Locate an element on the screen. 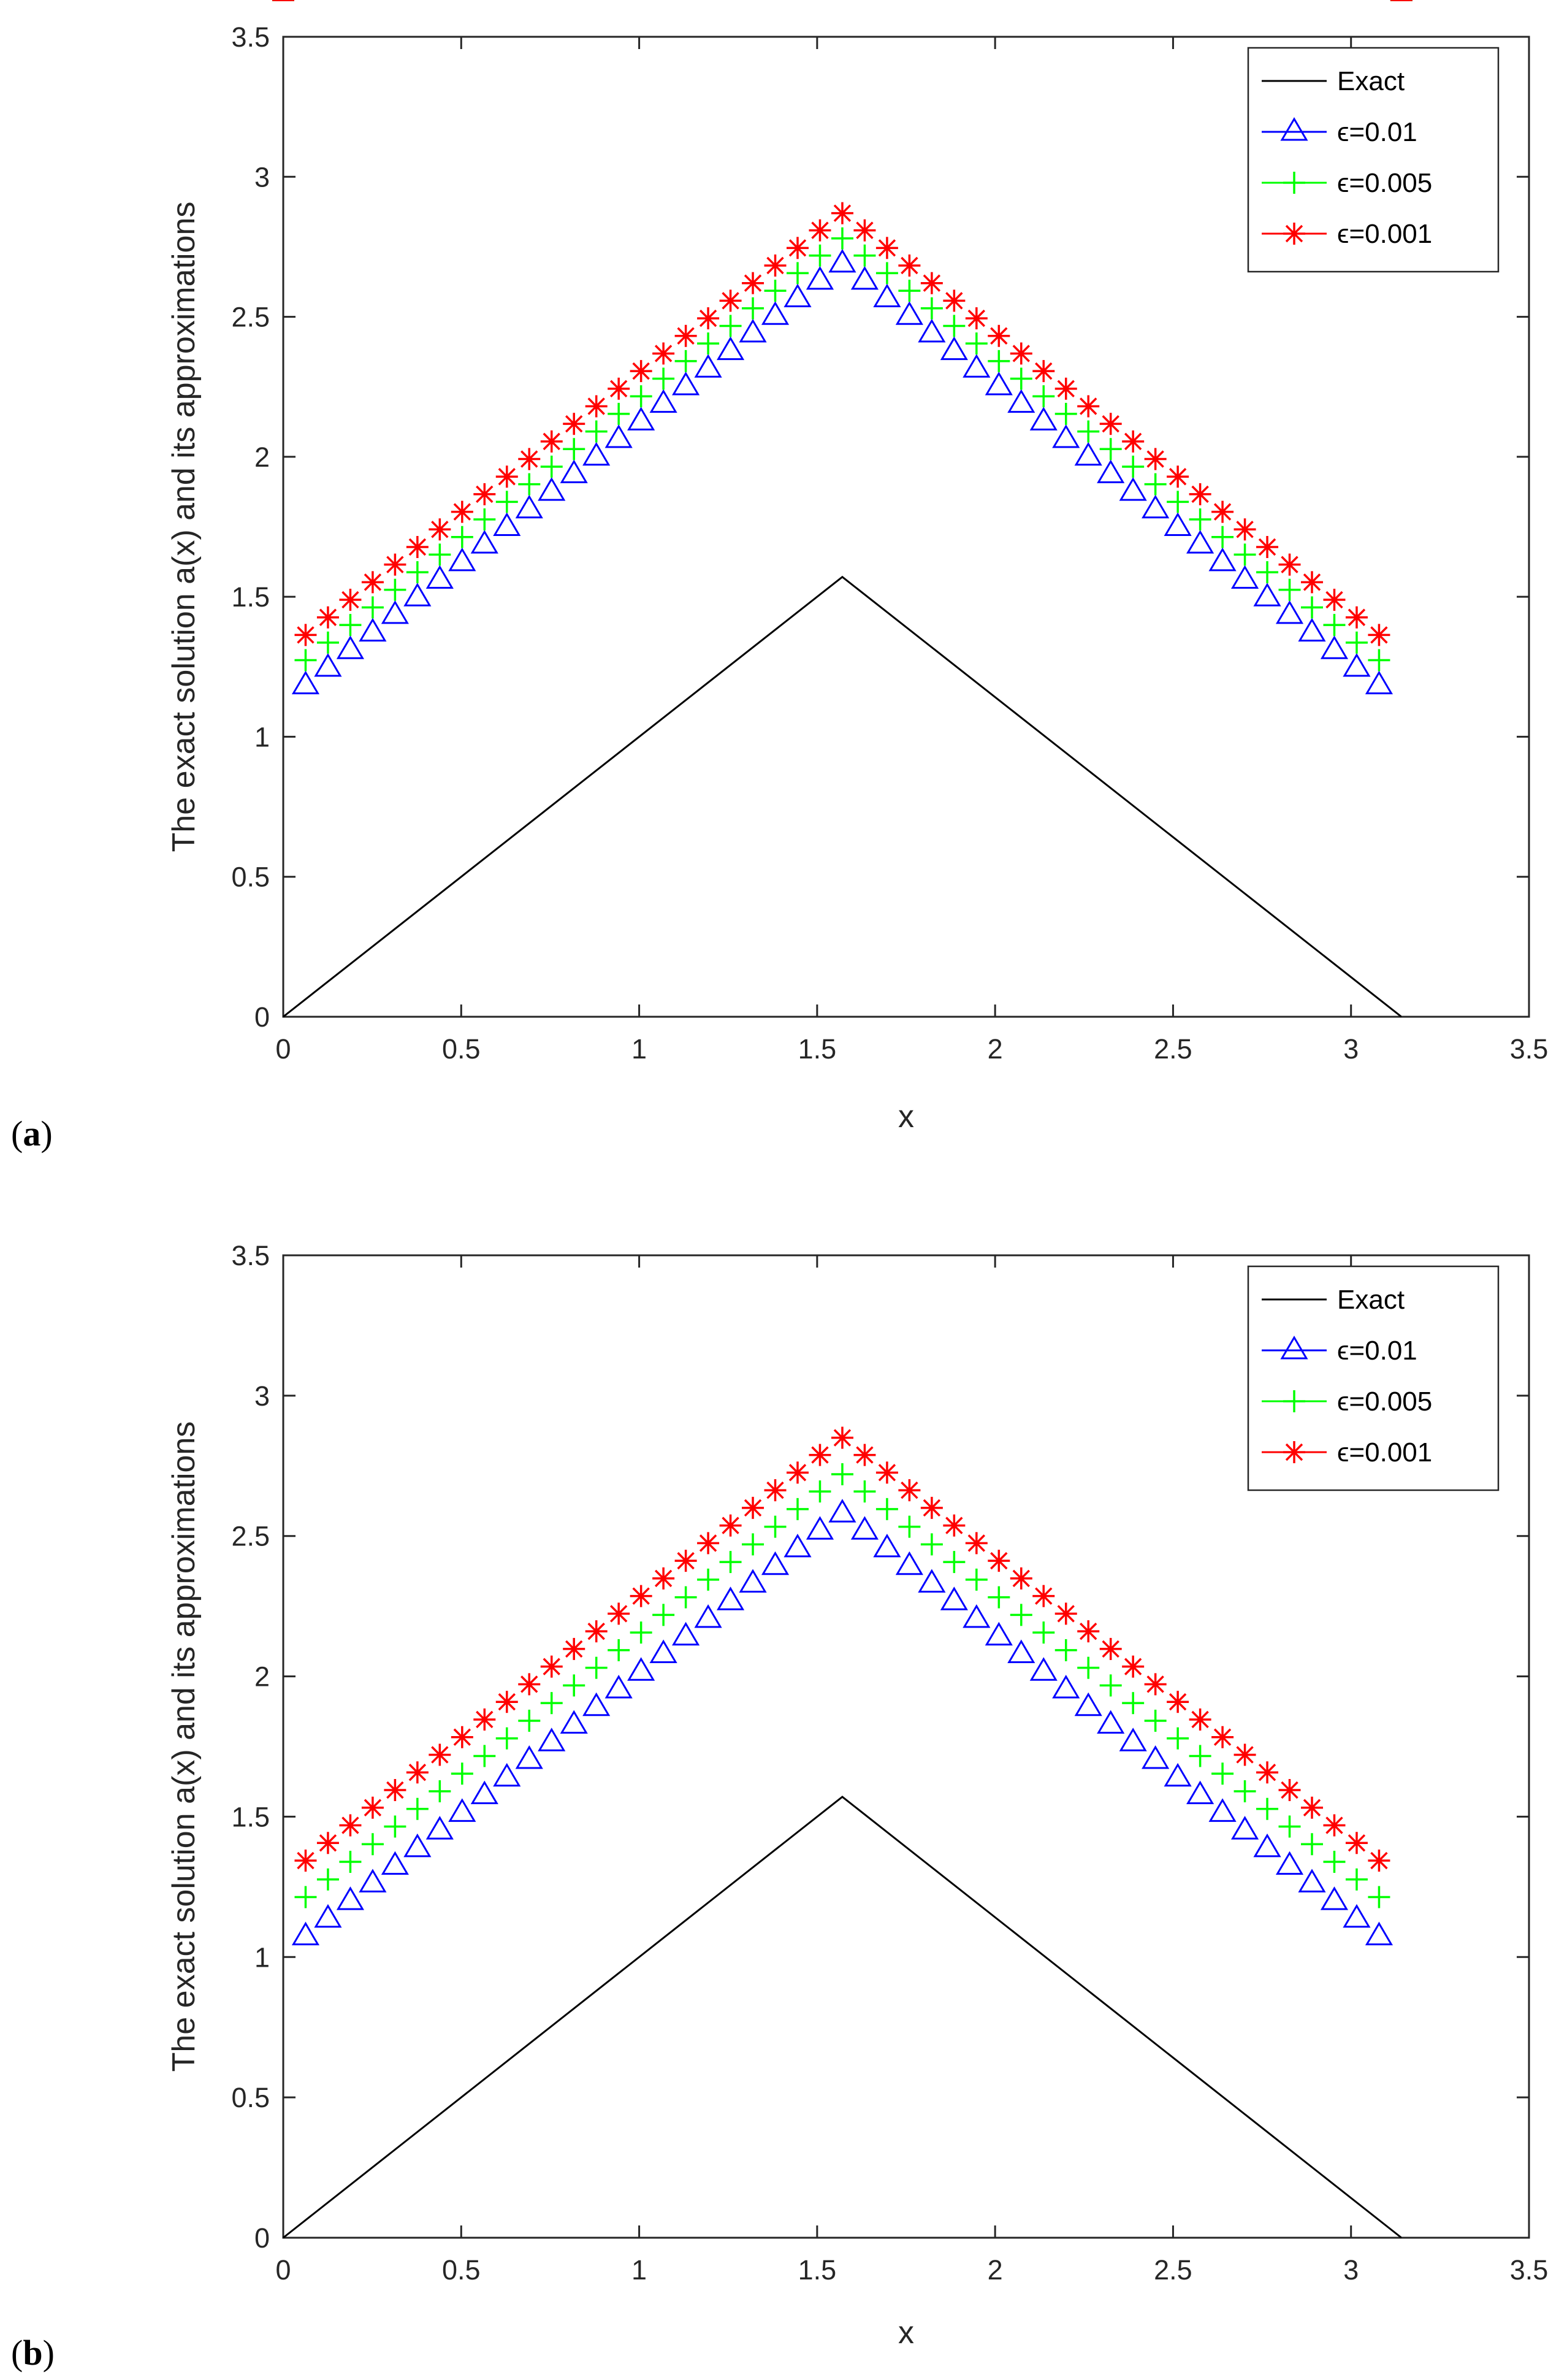 The image size is (1567, 2380). legend-entry: ϵ=0.01 is located at coordinates (1339, 1351).